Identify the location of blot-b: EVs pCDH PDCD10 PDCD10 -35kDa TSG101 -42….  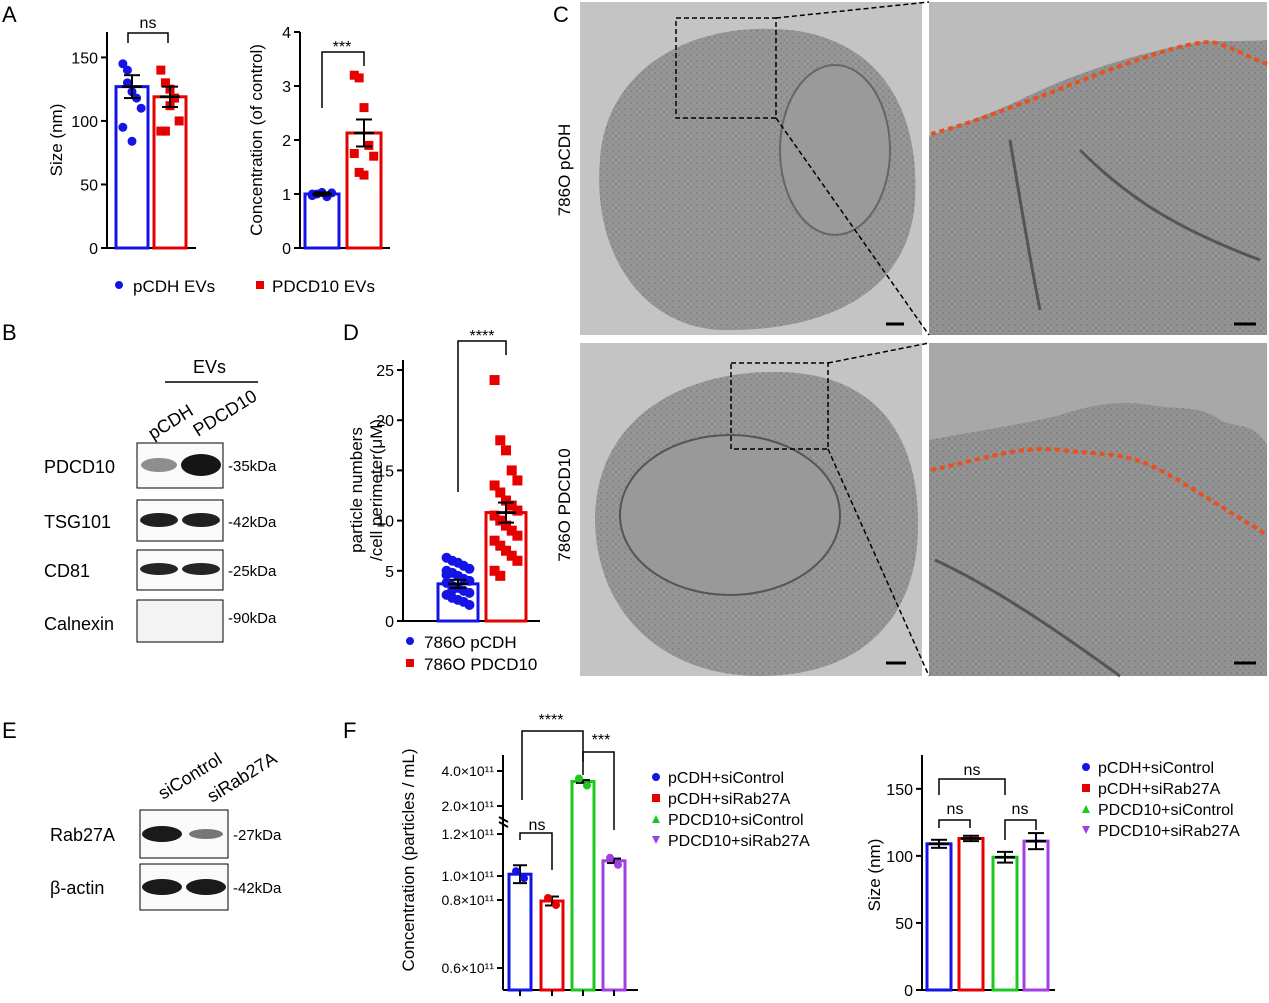
(160, 500).